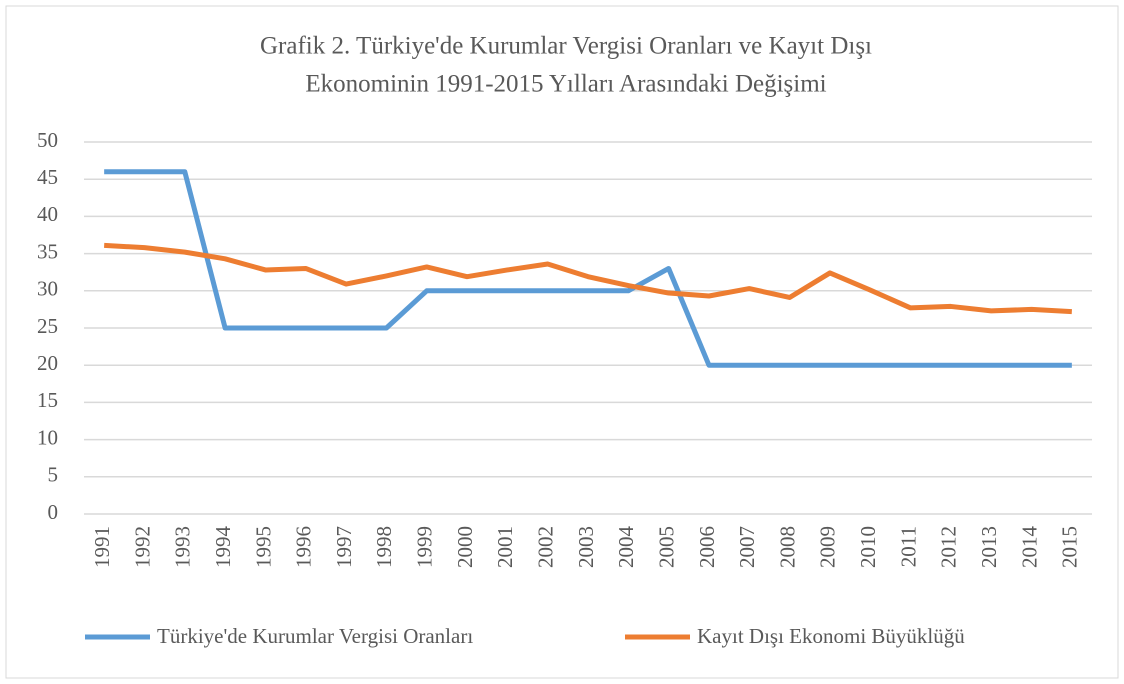 This screenshot has width=1124, height=684. I want to click on y-tick-label: 50, so click(47, 140).